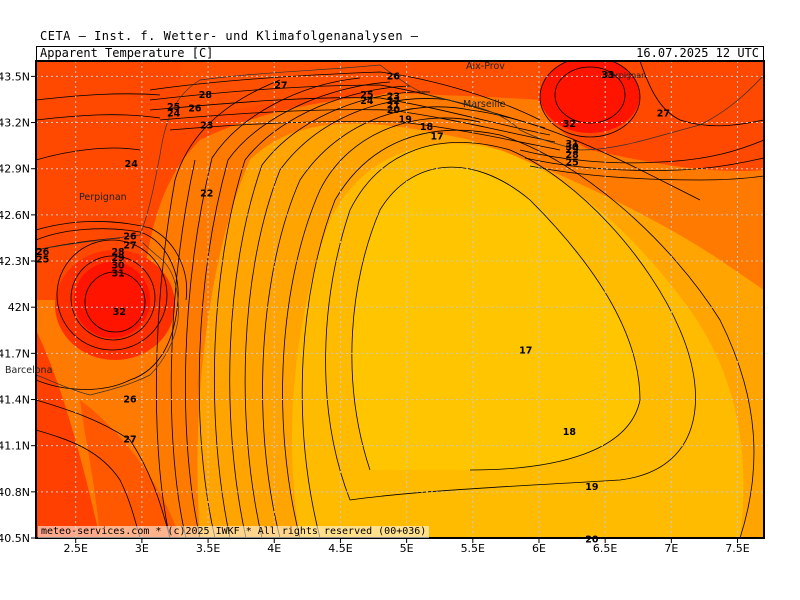 This screenshot has width=800, height=600. What do you see at coordinates (127, 53) in the screenshot?
I see `map-title: Apparent Temperature [C]` at bounding box center [127, 53].